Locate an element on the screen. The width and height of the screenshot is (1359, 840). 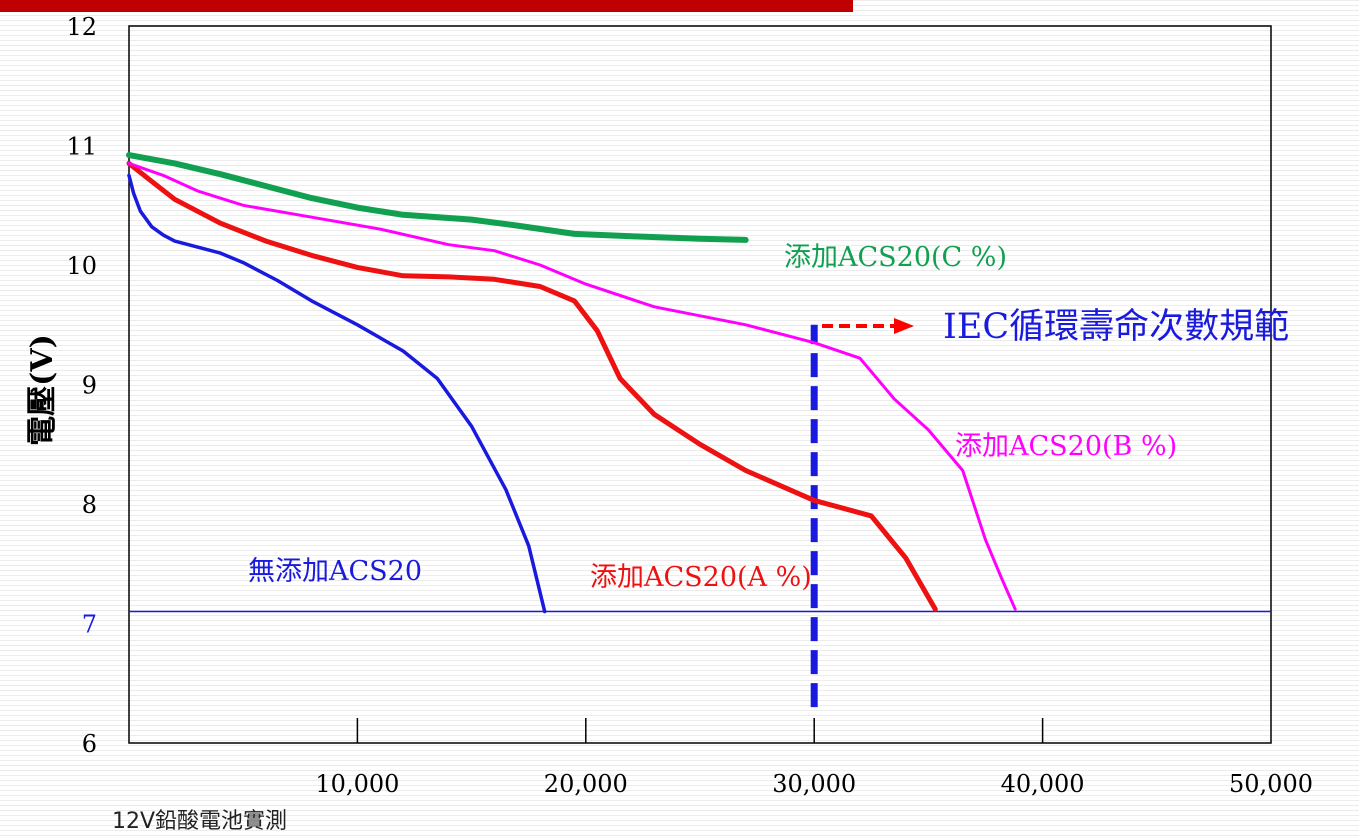
series-label-c: 添加ACS20(C %) is located at coordinates (895, 257).